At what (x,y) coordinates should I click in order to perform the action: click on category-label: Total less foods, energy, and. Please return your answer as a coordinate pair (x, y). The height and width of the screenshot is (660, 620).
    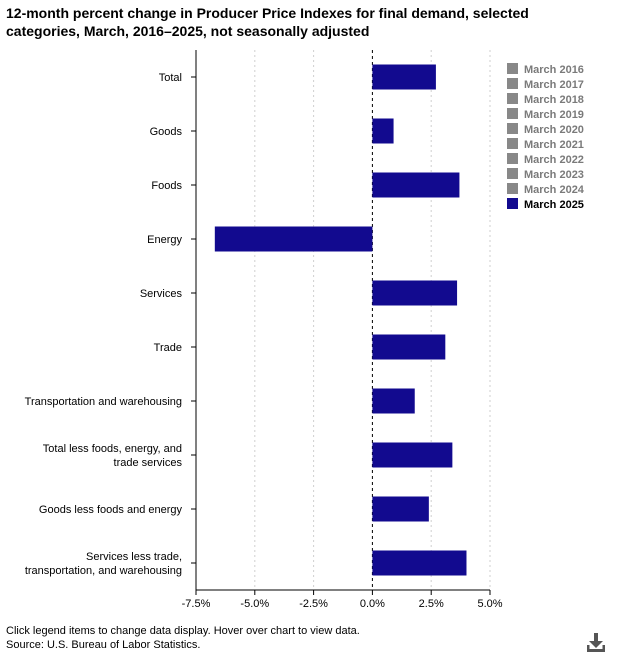
    Looking at the image, I should click on (112, 449).